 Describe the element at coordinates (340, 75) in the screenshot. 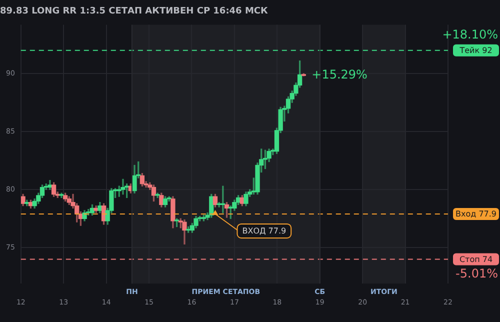

I see `annotation: +15.29%` at that location.